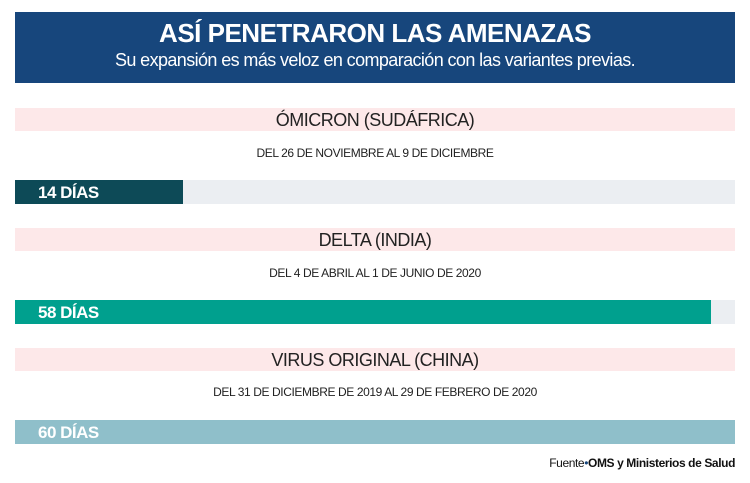 The height and width of the screenshot is (483, 750). Describe the element at coordinates (661, 463) in the screenshot. I see `source-text: OMS y Ministerios de Salud` at that location.